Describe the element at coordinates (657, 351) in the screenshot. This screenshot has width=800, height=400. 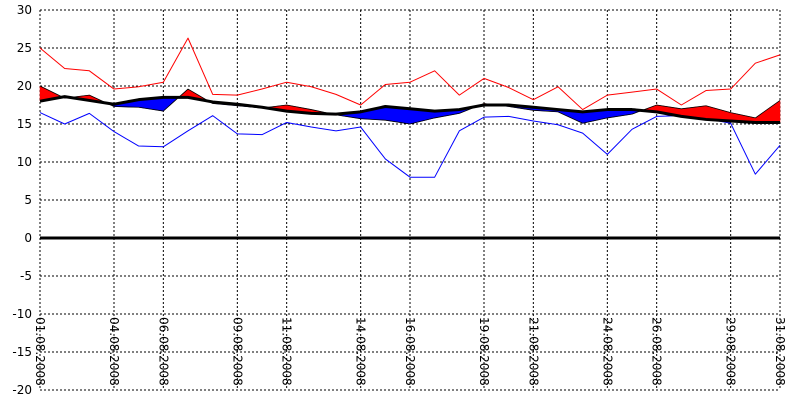
I see `x-tick-label: 26.08.2008` at that location.